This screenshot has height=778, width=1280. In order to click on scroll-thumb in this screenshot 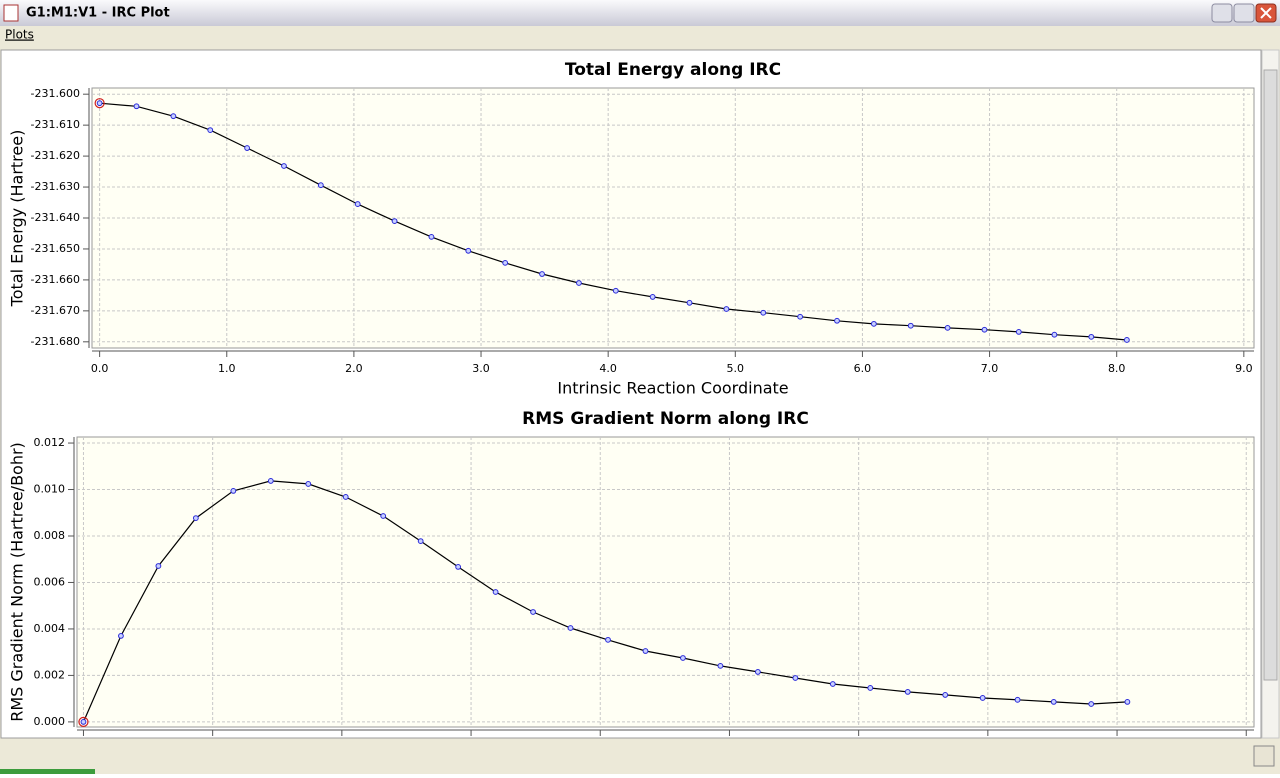, I will do `click(1270, 375)`.